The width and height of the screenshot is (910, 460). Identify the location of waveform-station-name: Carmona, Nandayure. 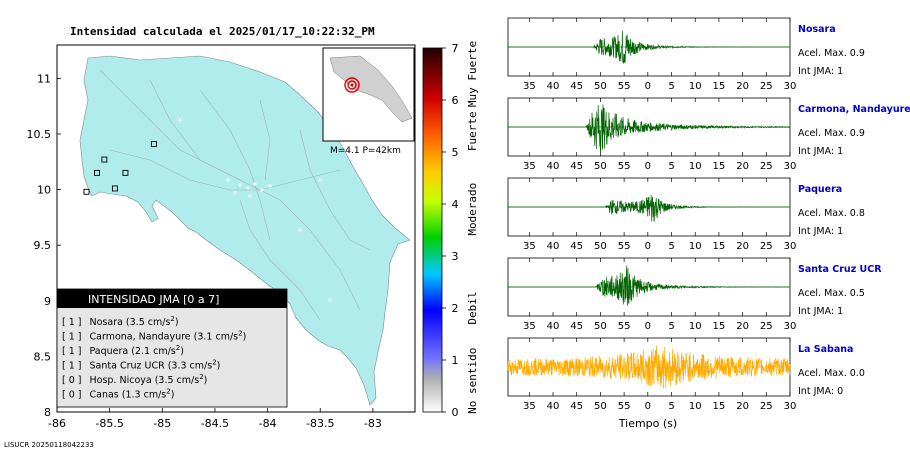
(854, 109).